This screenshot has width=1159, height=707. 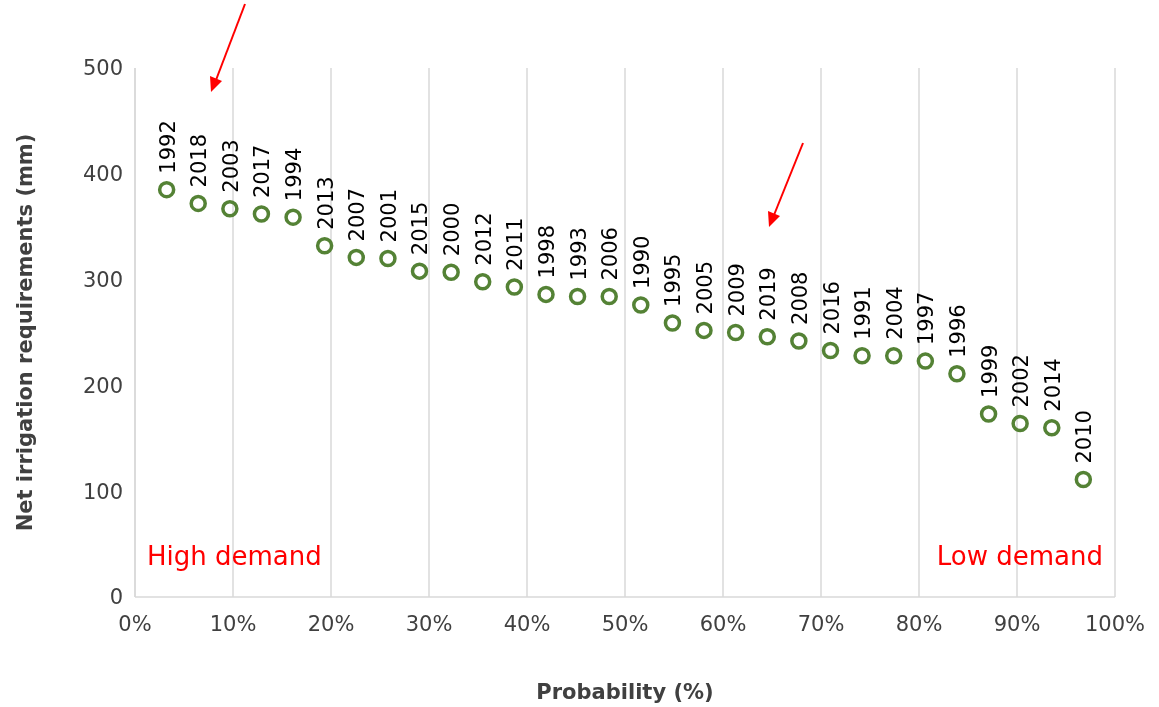 I want to click on annotation: 2017, so click(x=262, y=171).